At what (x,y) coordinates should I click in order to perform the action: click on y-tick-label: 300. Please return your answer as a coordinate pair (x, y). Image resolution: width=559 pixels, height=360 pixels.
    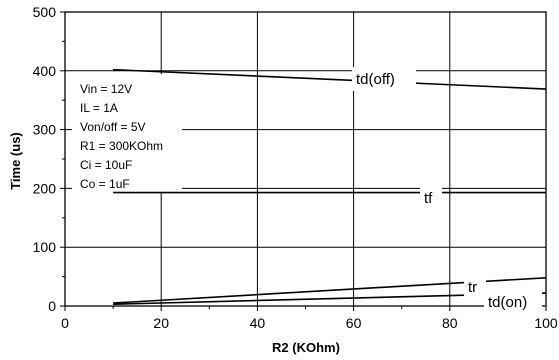
    Looking at the image, I should click on (45, 130).